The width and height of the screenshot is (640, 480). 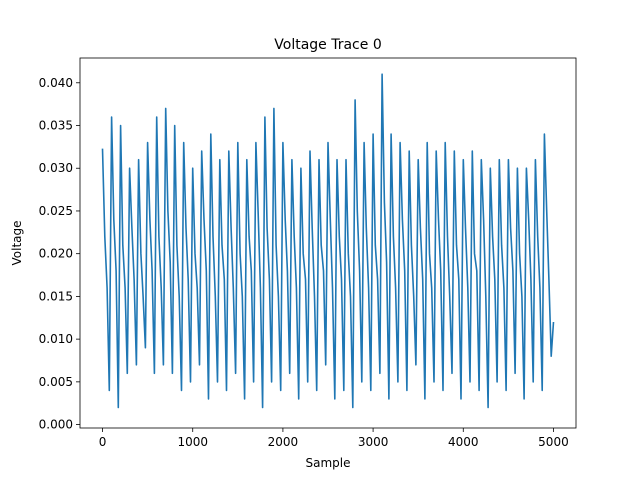 I want to click on x-axis-label: Sample, so click(x=328, y=463).